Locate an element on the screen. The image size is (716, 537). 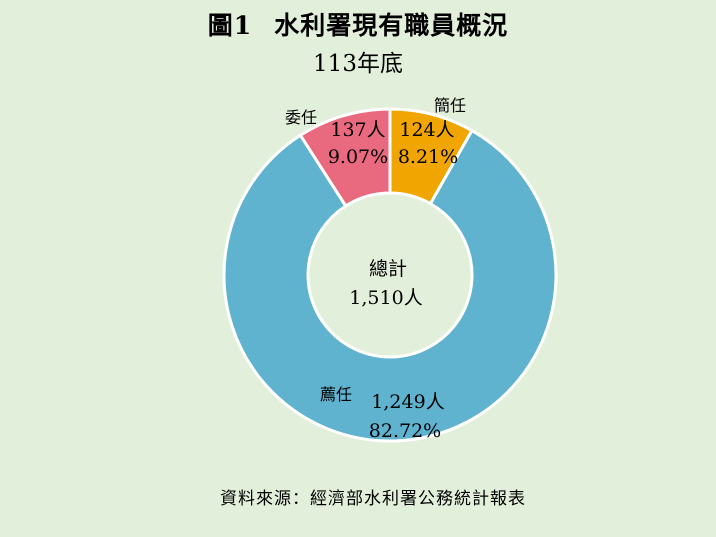
slice-label-jianren2-percent: 82.72% is located at coordinates (405, 431).